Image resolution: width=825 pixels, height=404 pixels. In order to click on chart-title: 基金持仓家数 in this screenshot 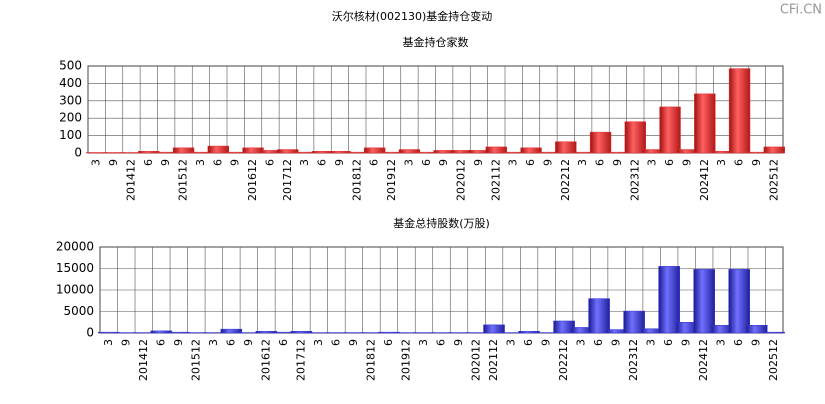, I will do `click(436, 42)`.